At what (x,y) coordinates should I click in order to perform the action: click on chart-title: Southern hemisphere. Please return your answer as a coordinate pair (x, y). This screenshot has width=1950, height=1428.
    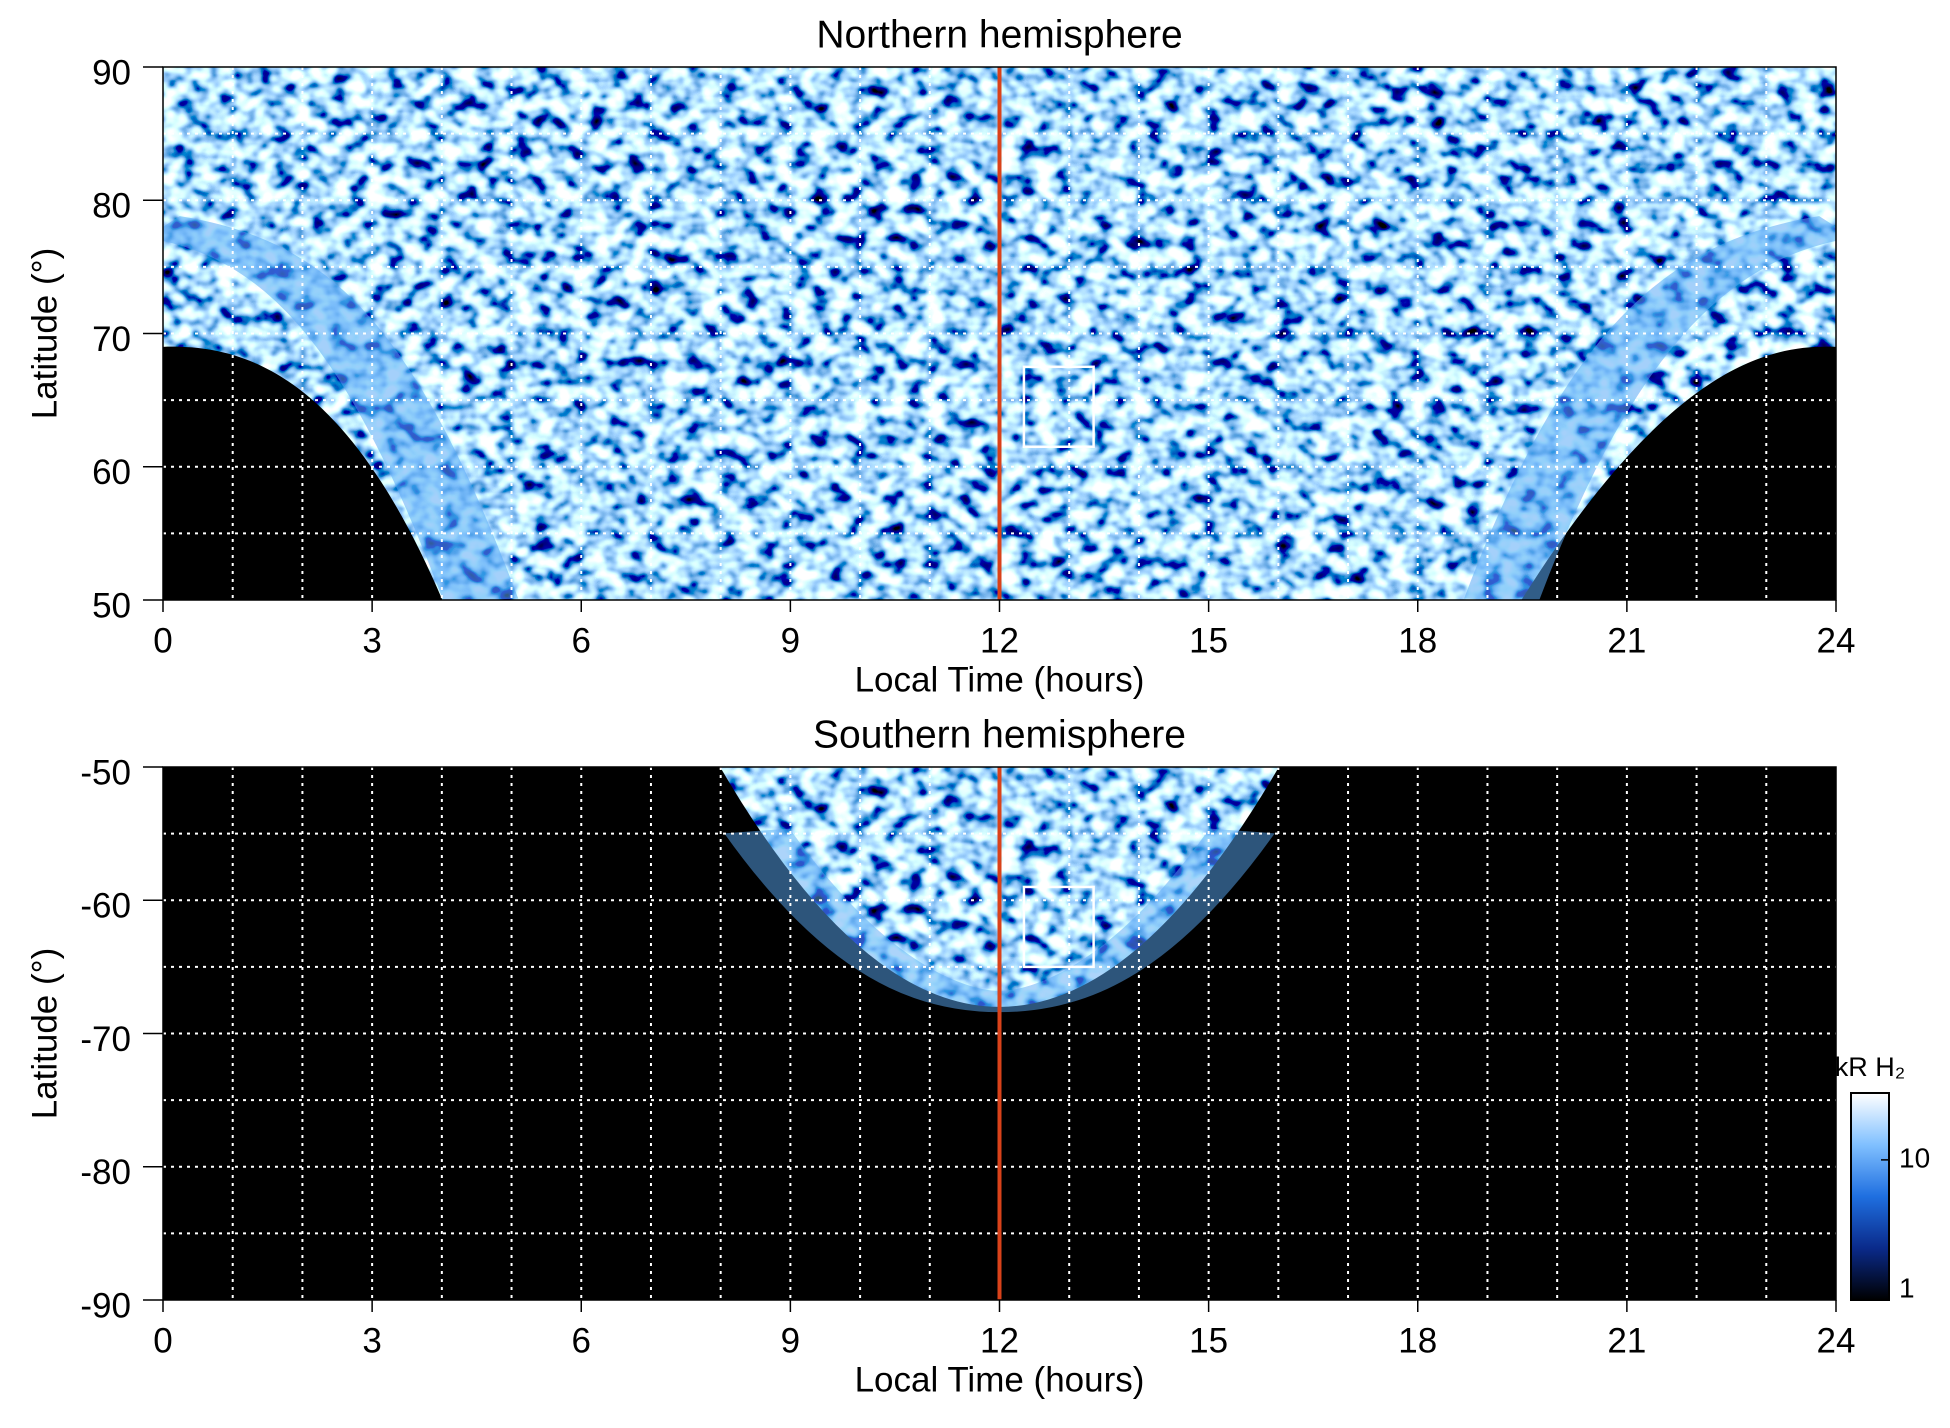
    Looking at the image, I should click on (999, 734).